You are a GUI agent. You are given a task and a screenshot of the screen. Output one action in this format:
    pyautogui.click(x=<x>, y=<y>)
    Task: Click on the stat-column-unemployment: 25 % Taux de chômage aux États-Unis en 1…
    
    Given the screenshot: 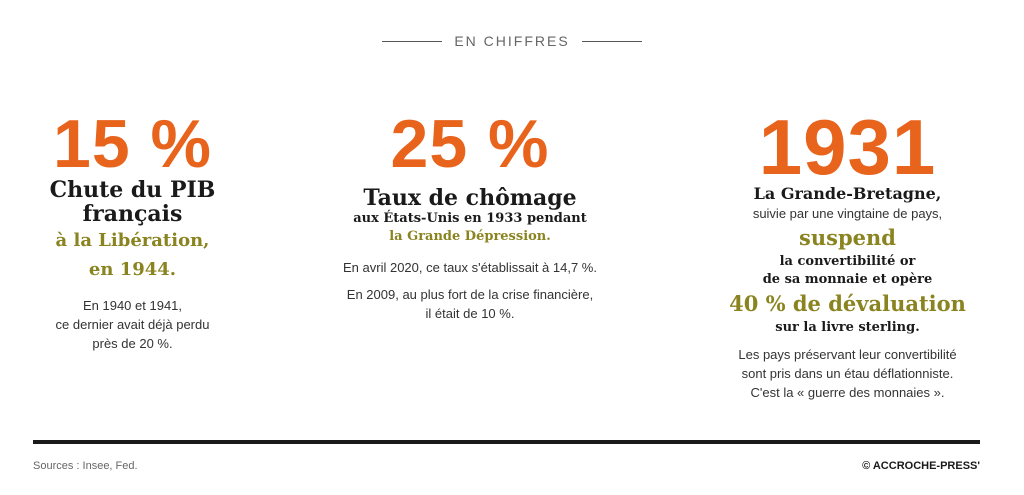 What is the action you would take?
    pyautogui.click(x=470, y=216)
    